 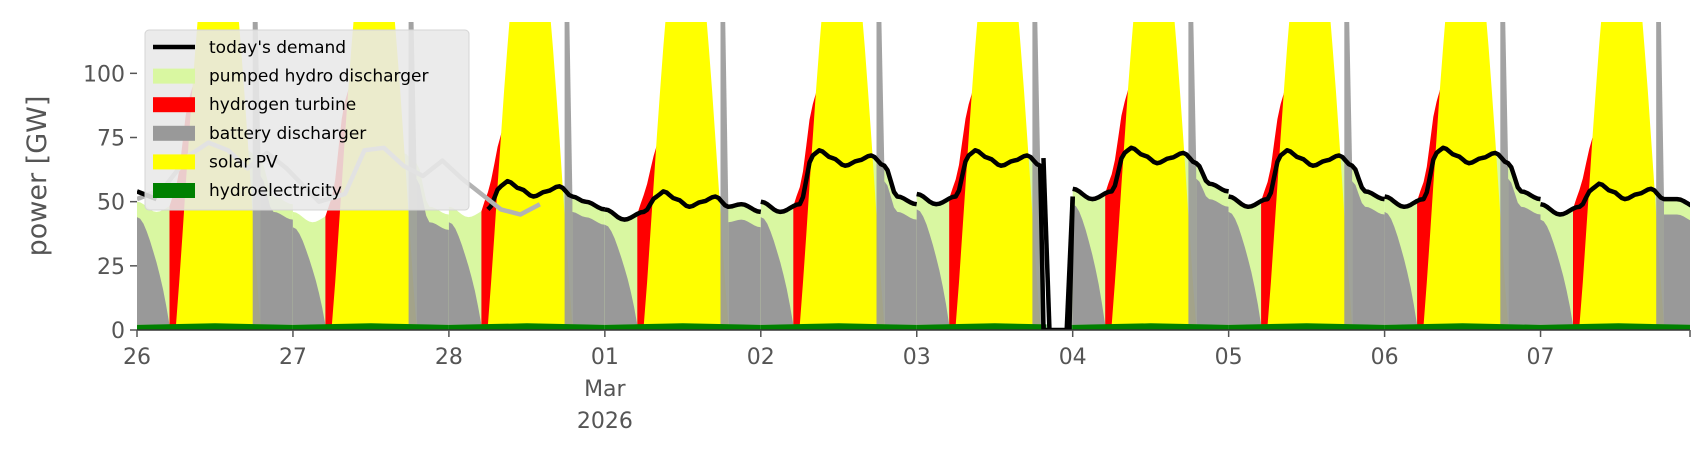 What do you see at coordinates (137, 357) in the screenshot?
I see `x-tick-label-26: 26` at bounding box center [137, 357].